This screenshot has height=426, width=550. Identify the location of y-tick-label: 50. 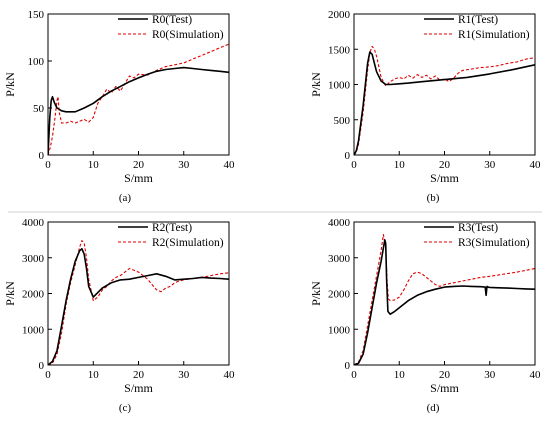
(39, 109).